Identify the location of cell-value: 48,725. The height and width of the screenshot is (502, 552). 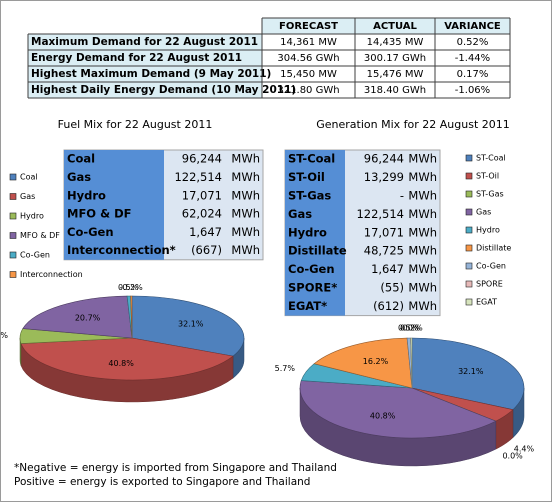
(384, 251).